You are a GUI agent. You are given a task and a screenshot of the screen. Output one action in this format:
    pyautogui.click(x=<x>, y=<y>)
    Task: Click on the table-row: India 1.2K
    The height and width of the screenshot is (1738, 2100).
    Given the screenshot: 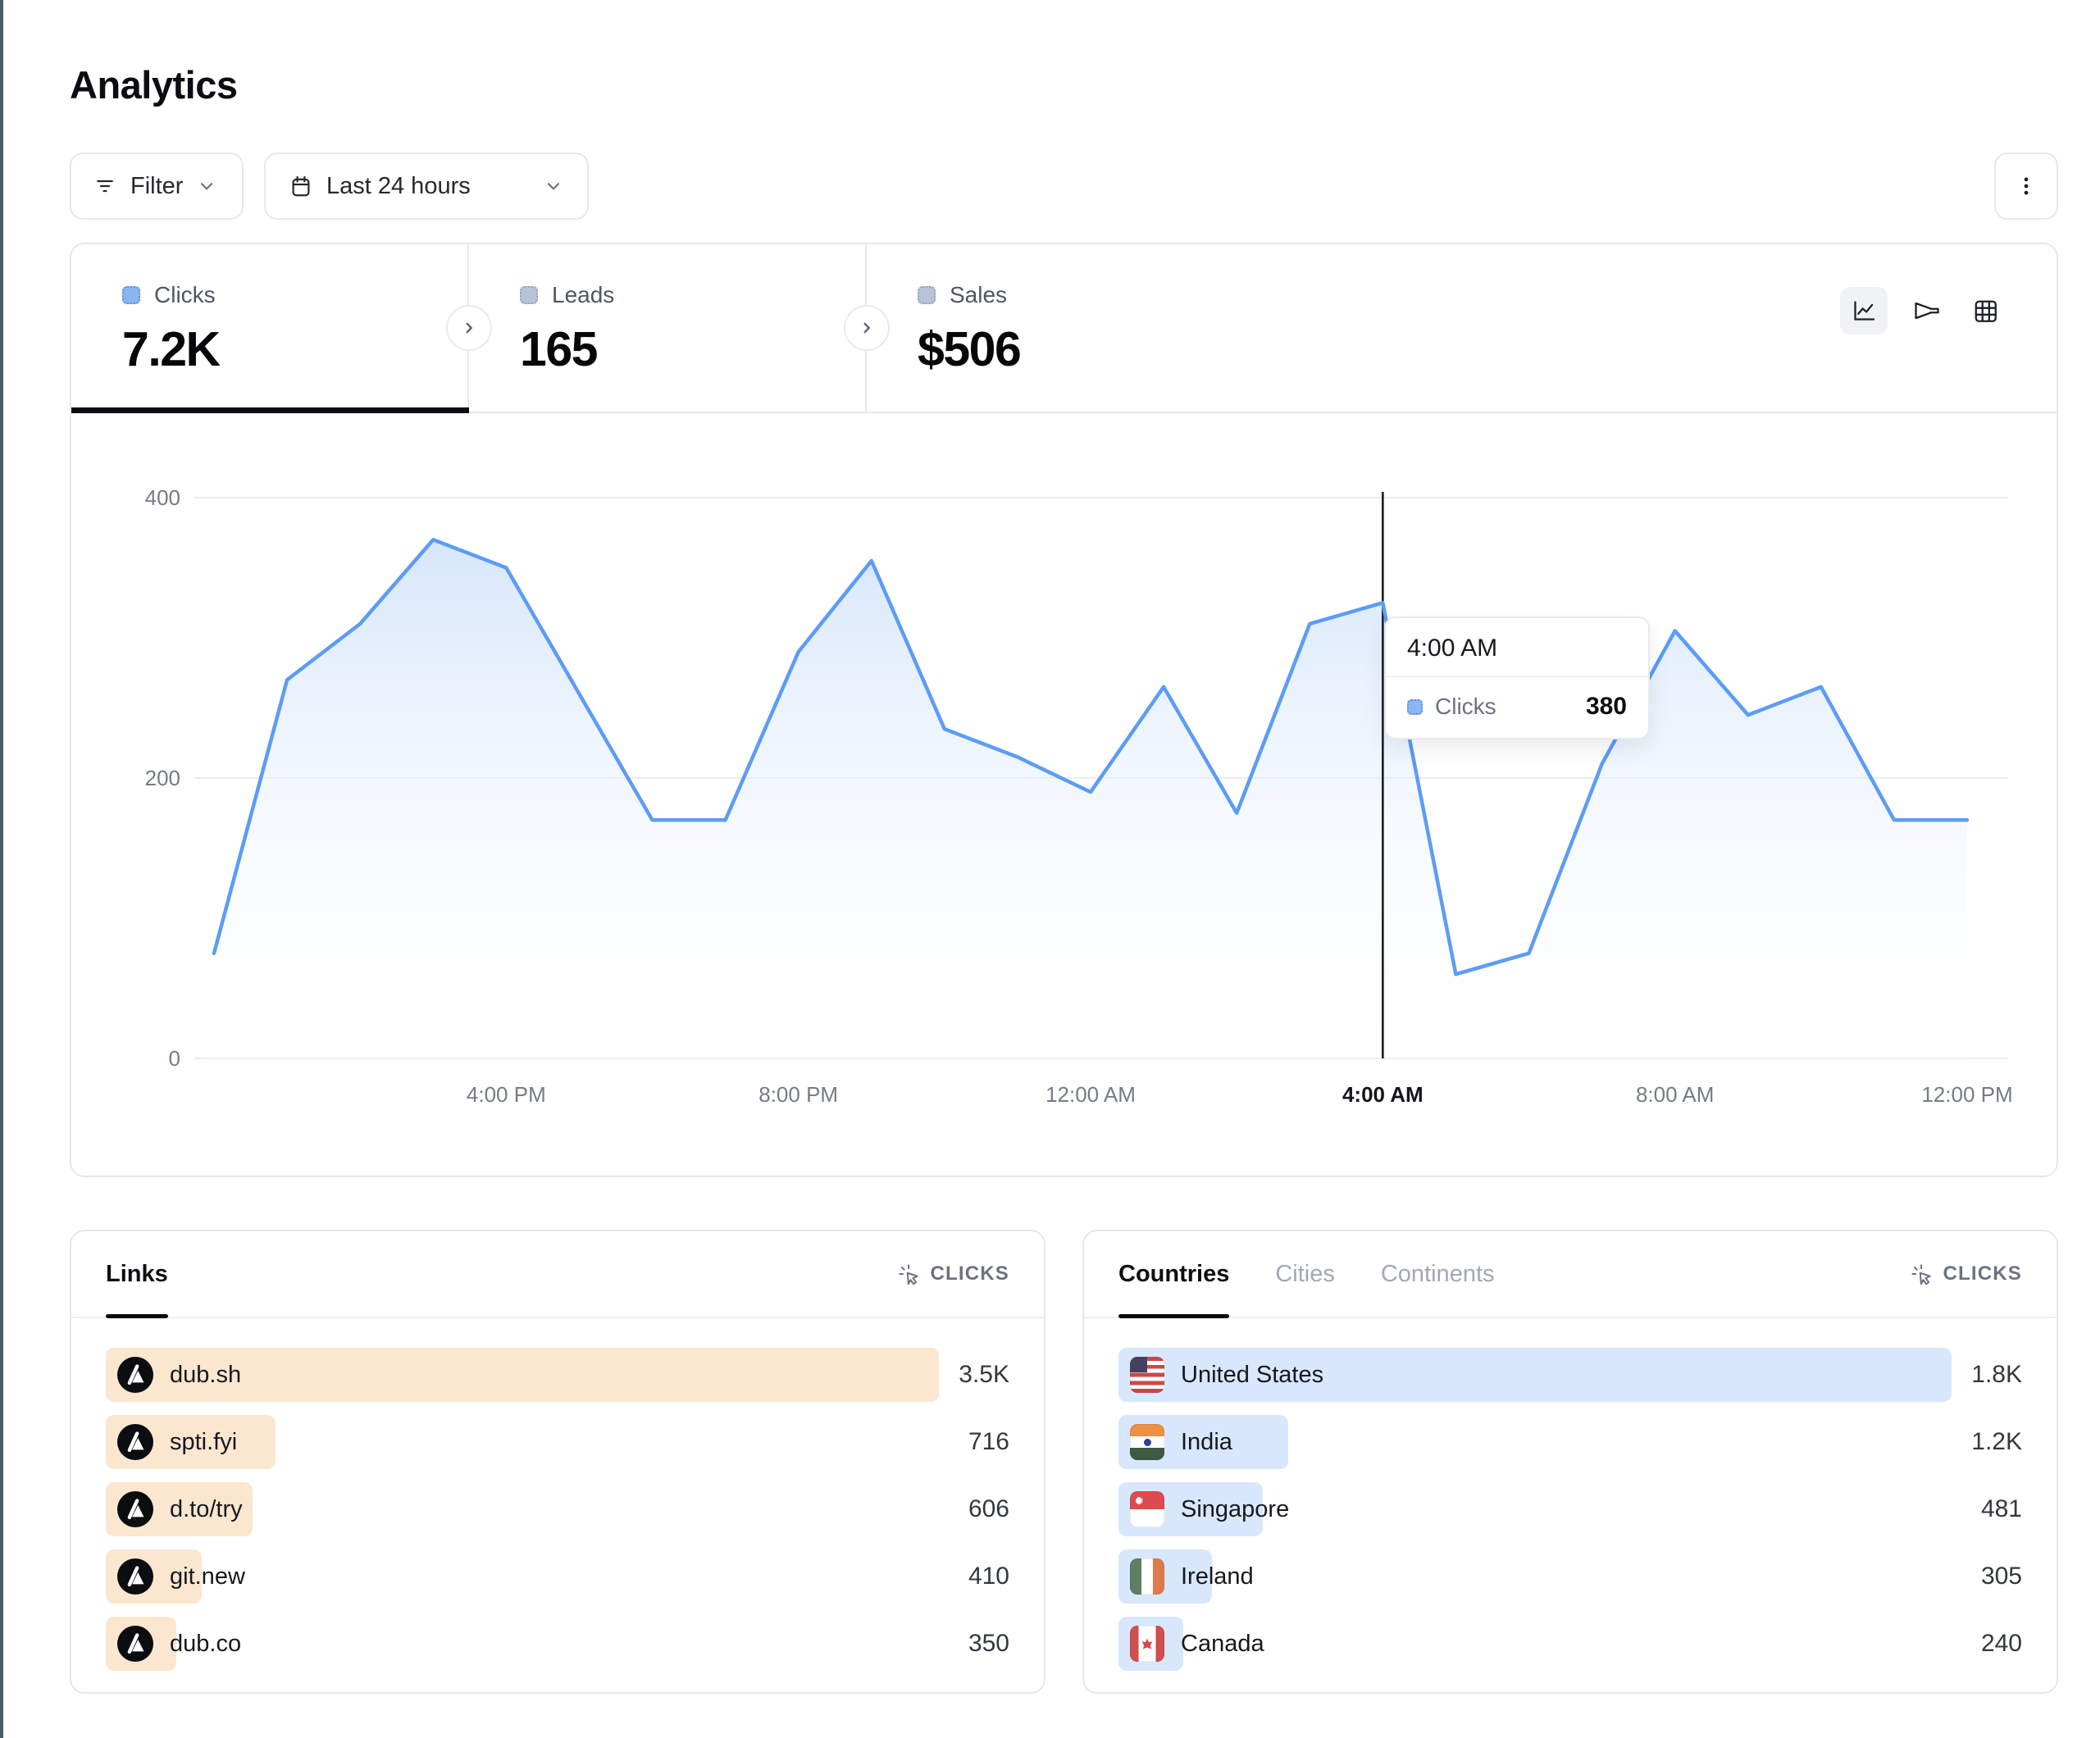 What is the action you would take?
    pyautogui.click(x=1570, y=1442)
    